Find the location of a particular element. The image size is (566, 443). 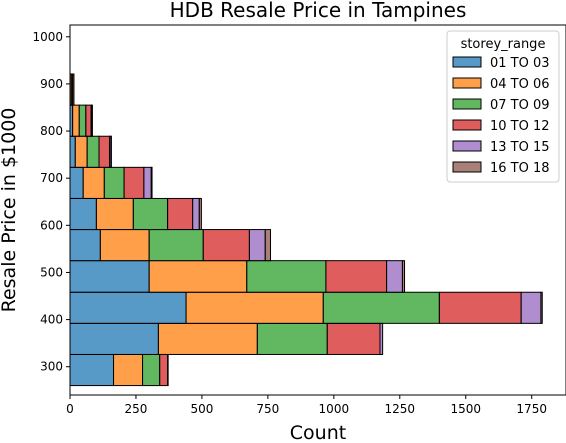

y-tick-label: 800 is located at coordinates (51, 131).